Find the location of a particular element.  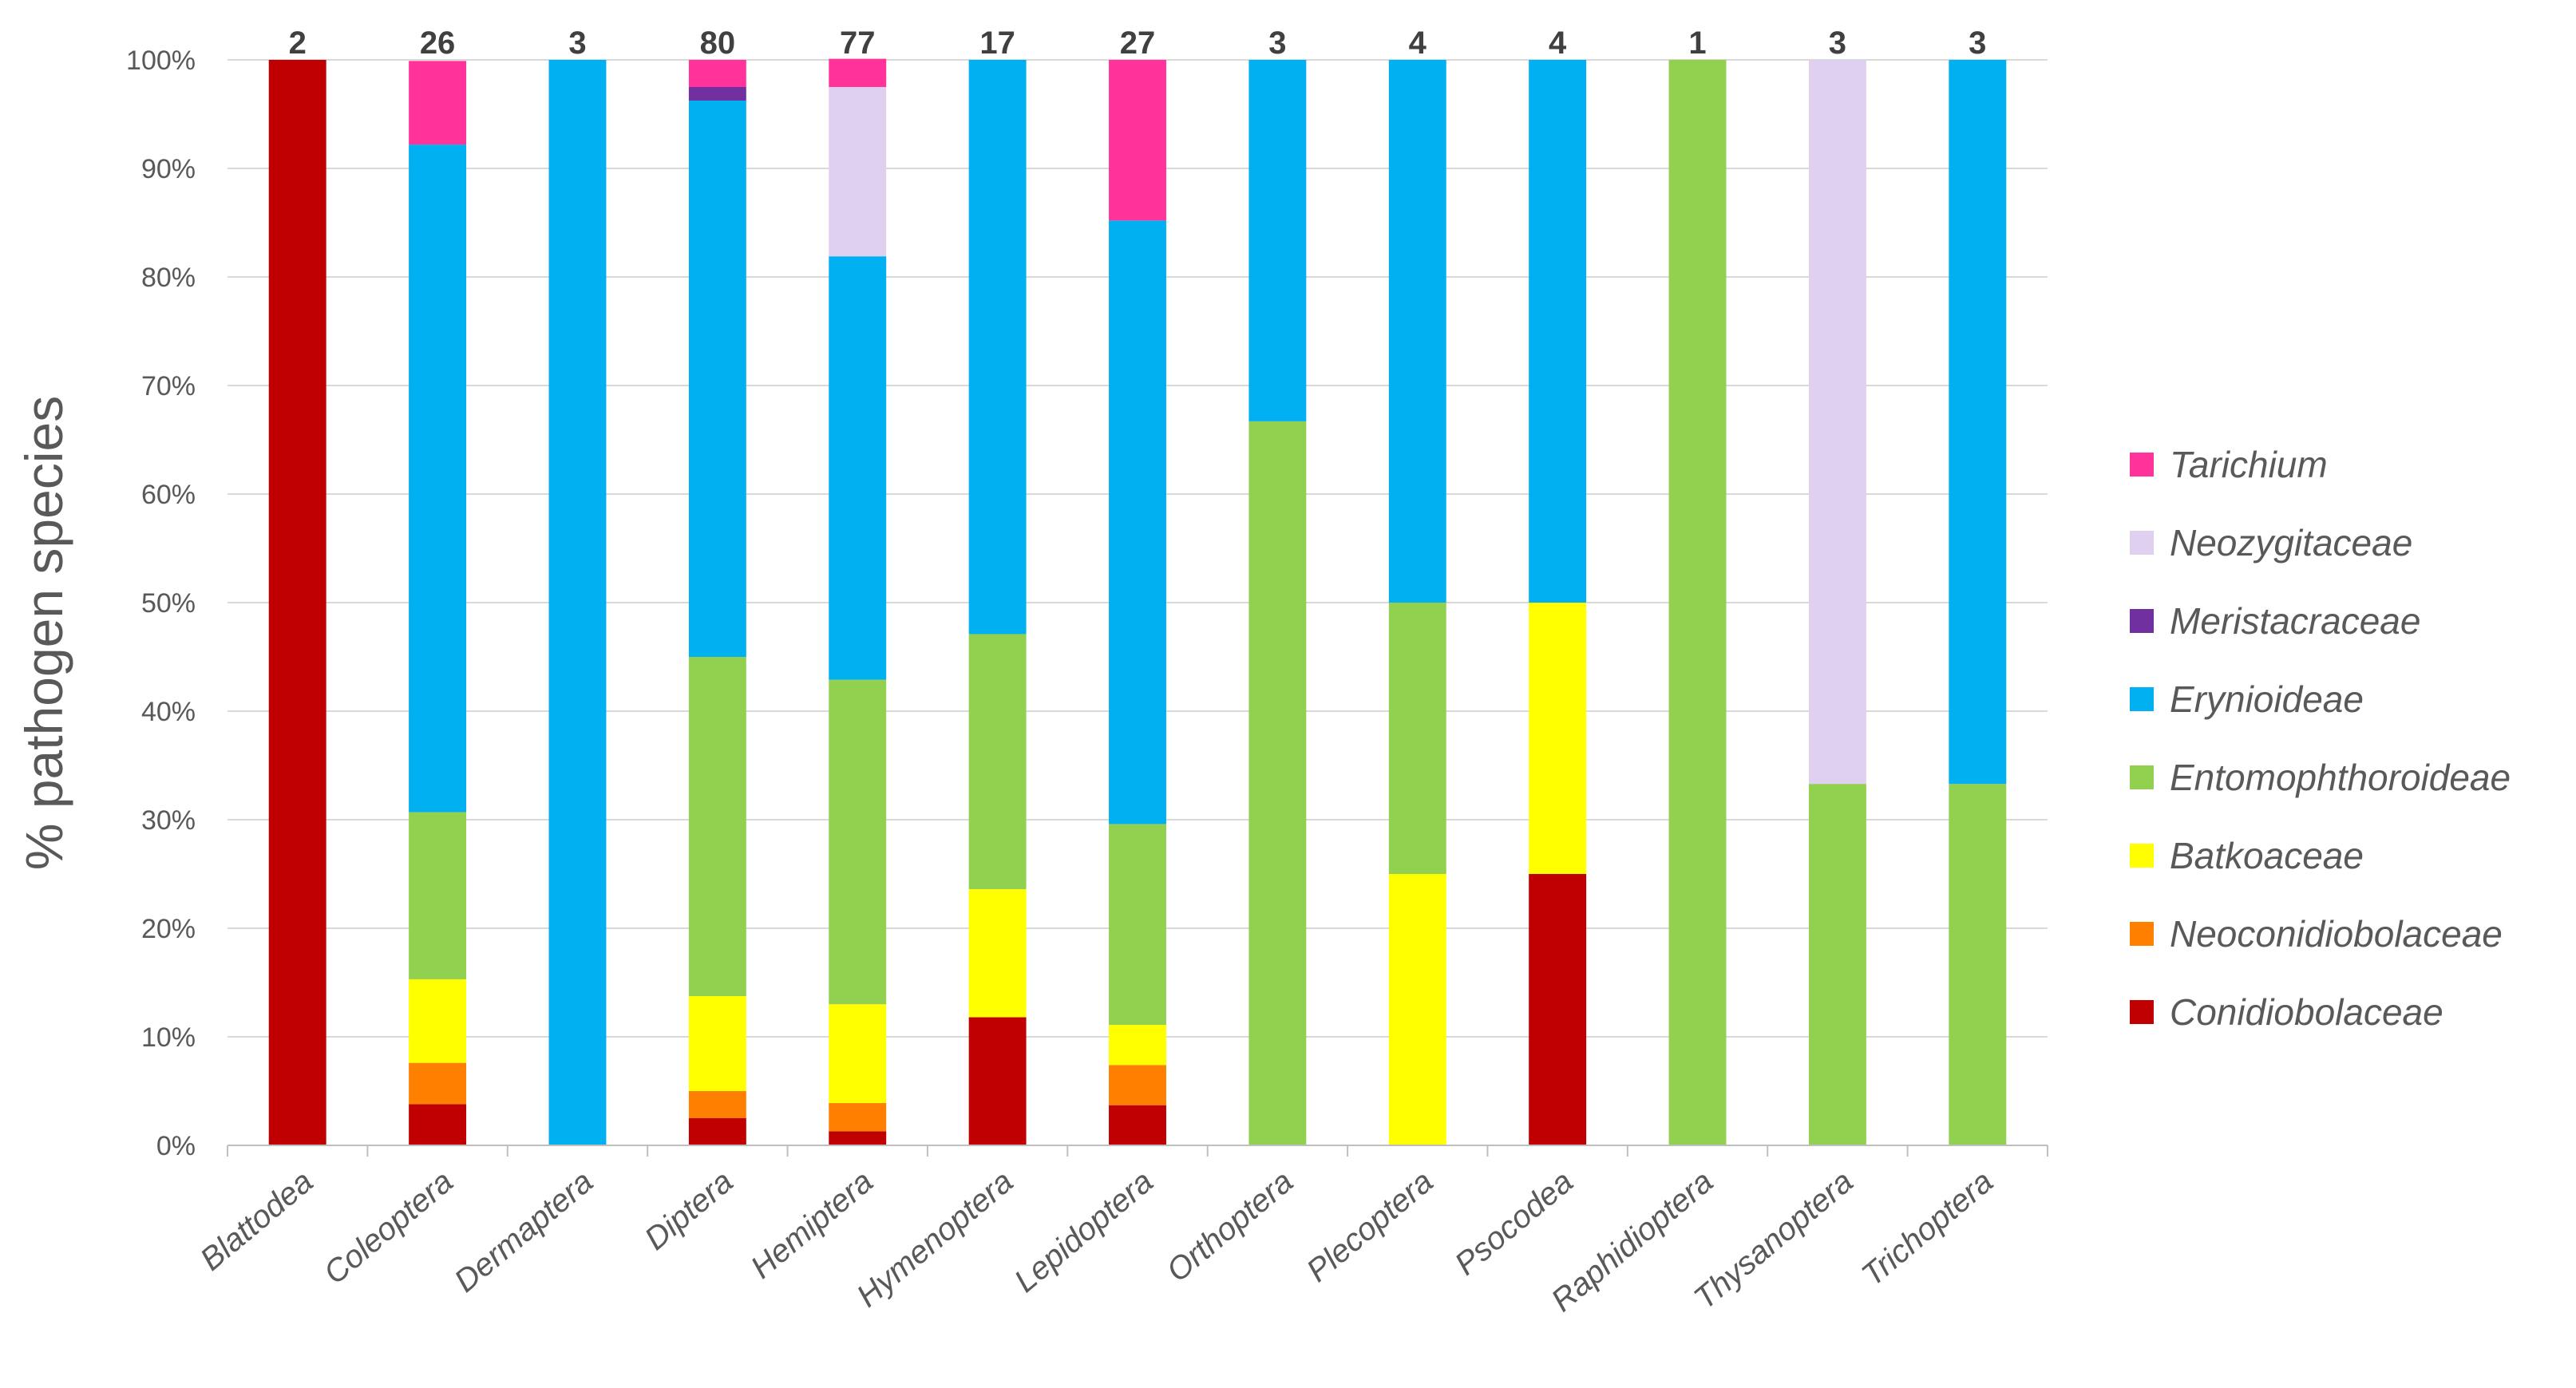

x-tick-label: Diptera is located at coordinates (690, 1210).